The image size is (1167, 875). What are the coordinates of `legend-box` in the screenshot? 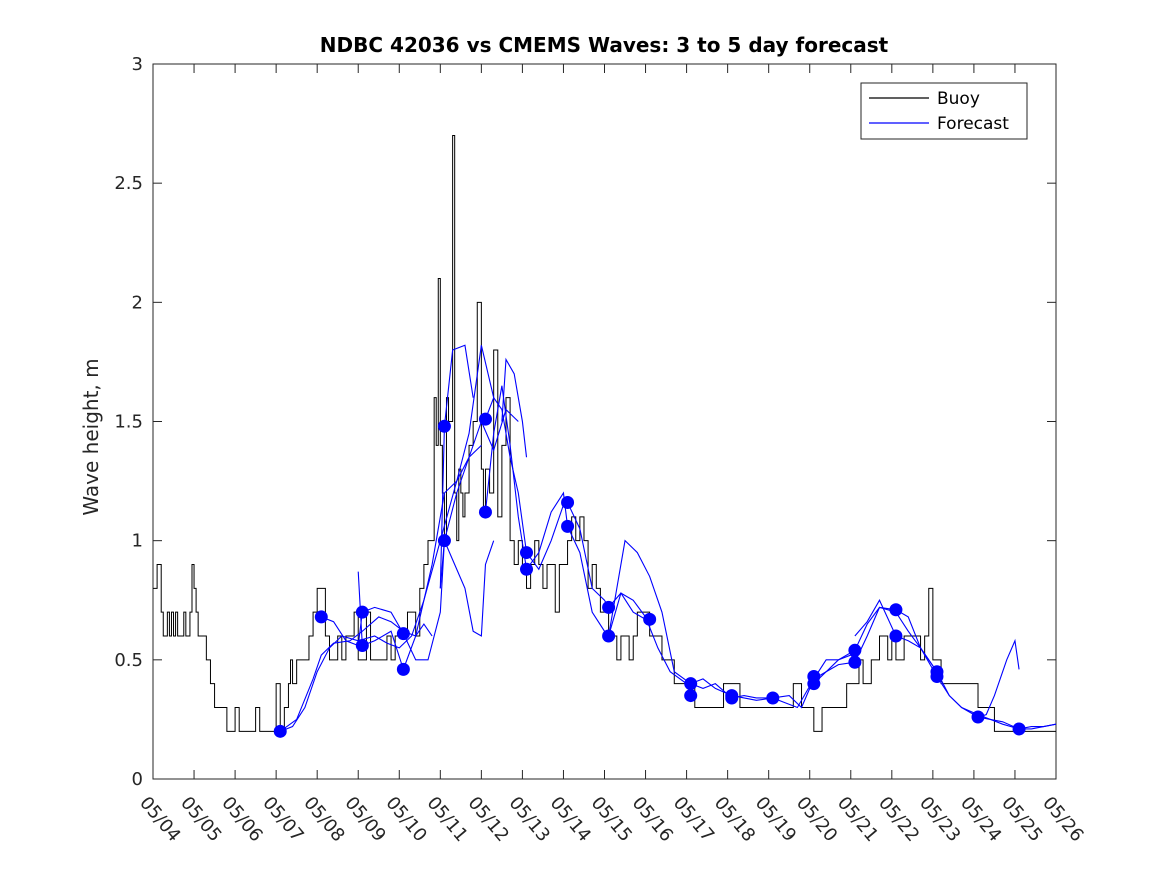 It's located at (944, 111).